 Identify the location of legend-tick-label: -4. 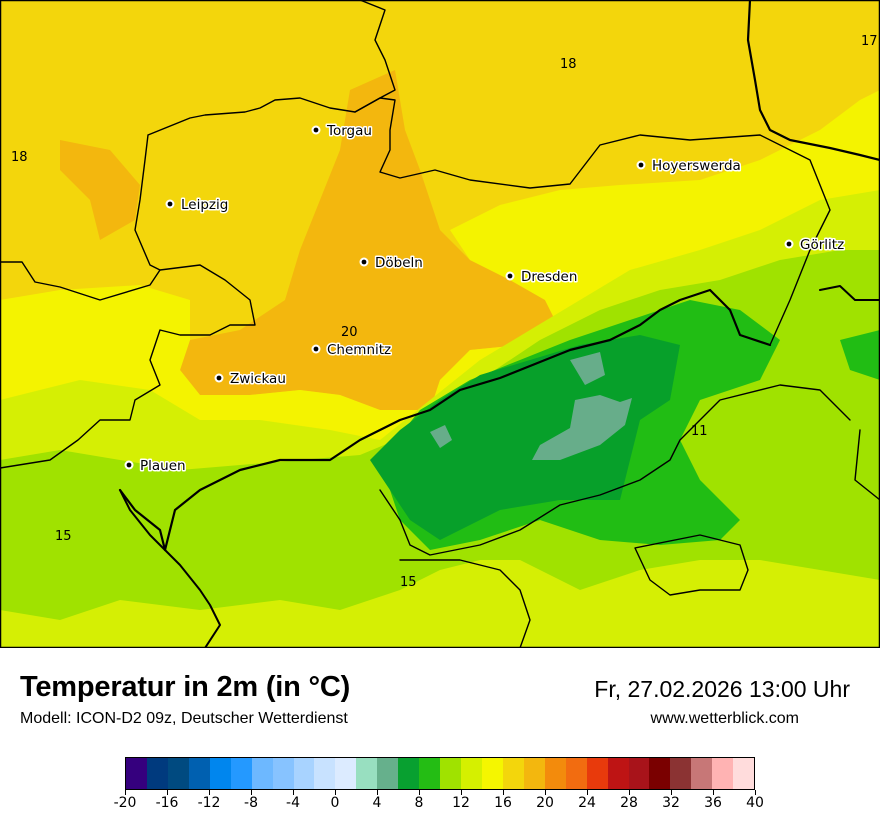
(293, 803).